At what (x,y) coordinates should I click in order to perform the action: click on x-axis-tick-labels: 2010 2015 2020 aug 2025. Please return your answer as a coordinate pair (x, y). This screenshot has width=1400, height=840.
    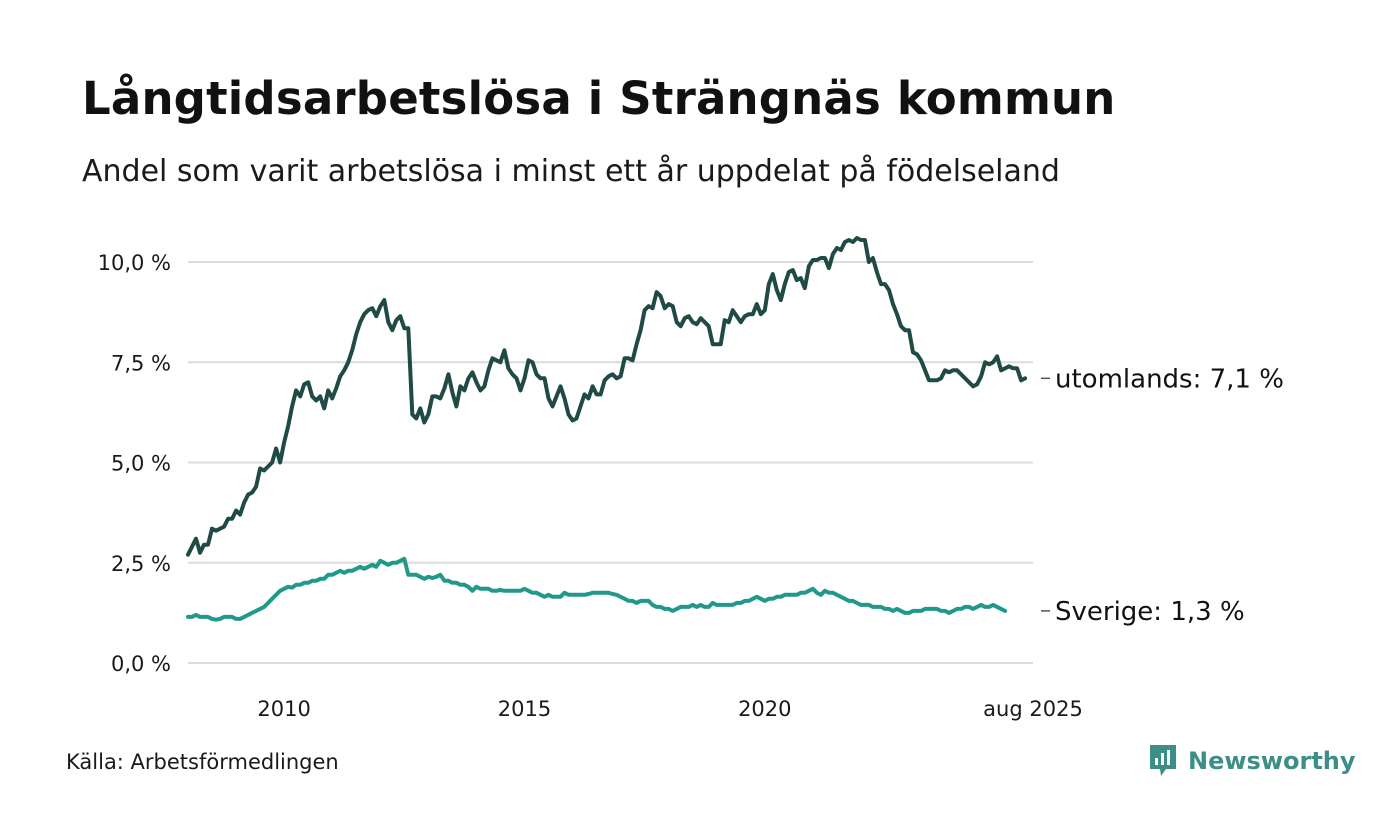
    Looking at the image, I should click on (669, 709).